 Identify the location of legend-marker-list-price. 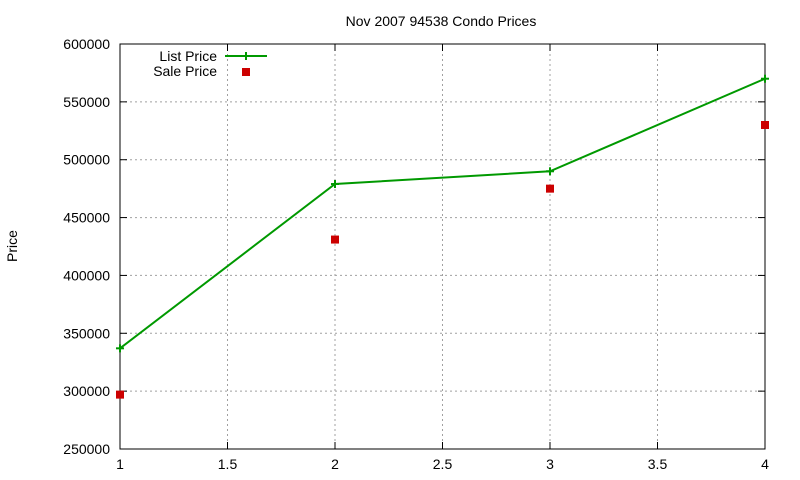
(246, 56).